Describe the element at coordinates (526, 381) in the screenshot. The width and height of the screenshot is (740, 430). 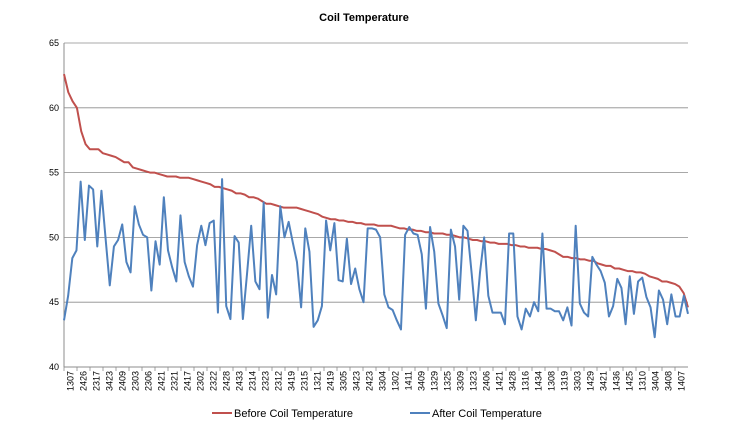
I see `x-tick-label: 1316` at that location.